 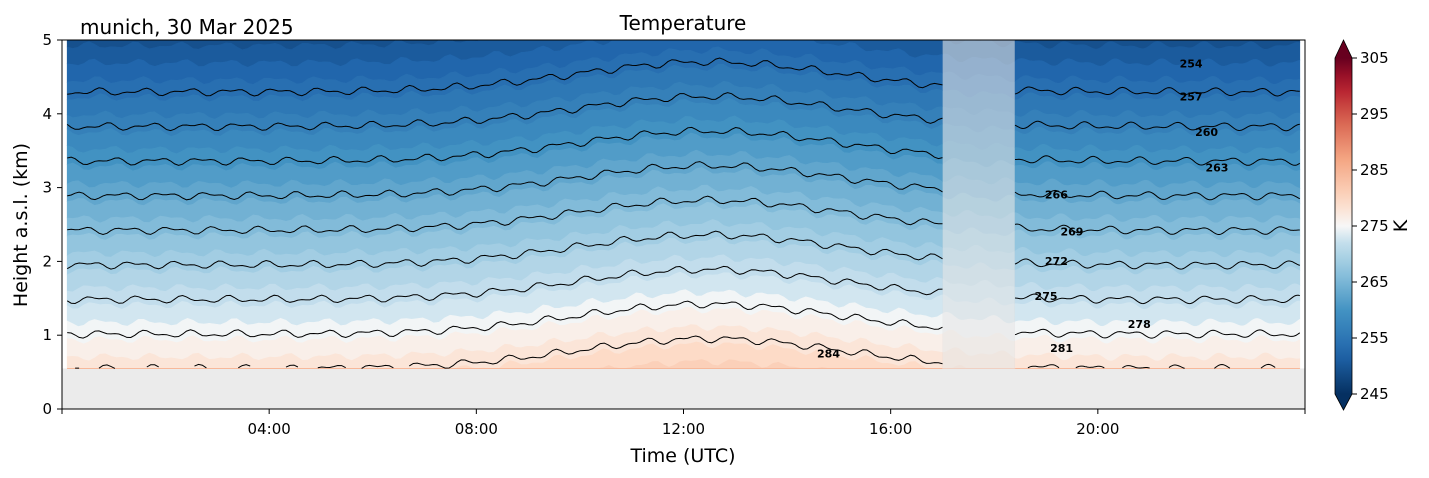 What do you see at coordinates (476, 429) in the screenshot?
I see `x-tick-label: 08:00` at bounding box center [476, 429].